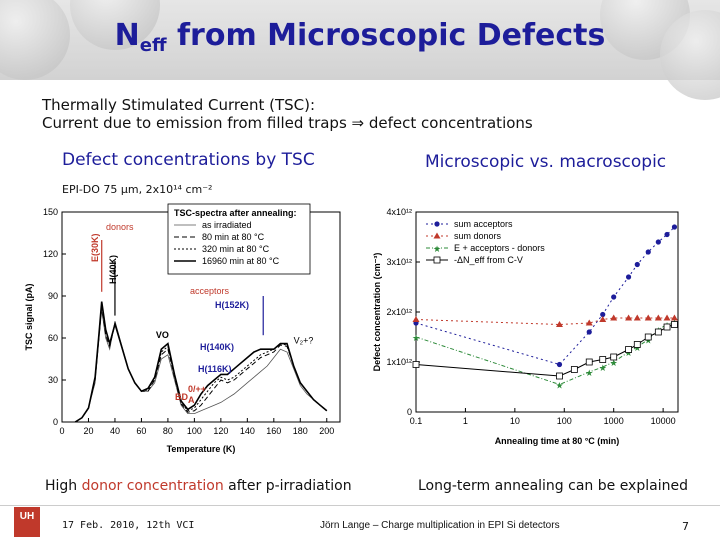 The height and width of the screenshot is (540, 720). Describe the element at coordinates (241, 261) in the screenshot. I see `legend-entry: 16960 min at 80 °C` at that location.